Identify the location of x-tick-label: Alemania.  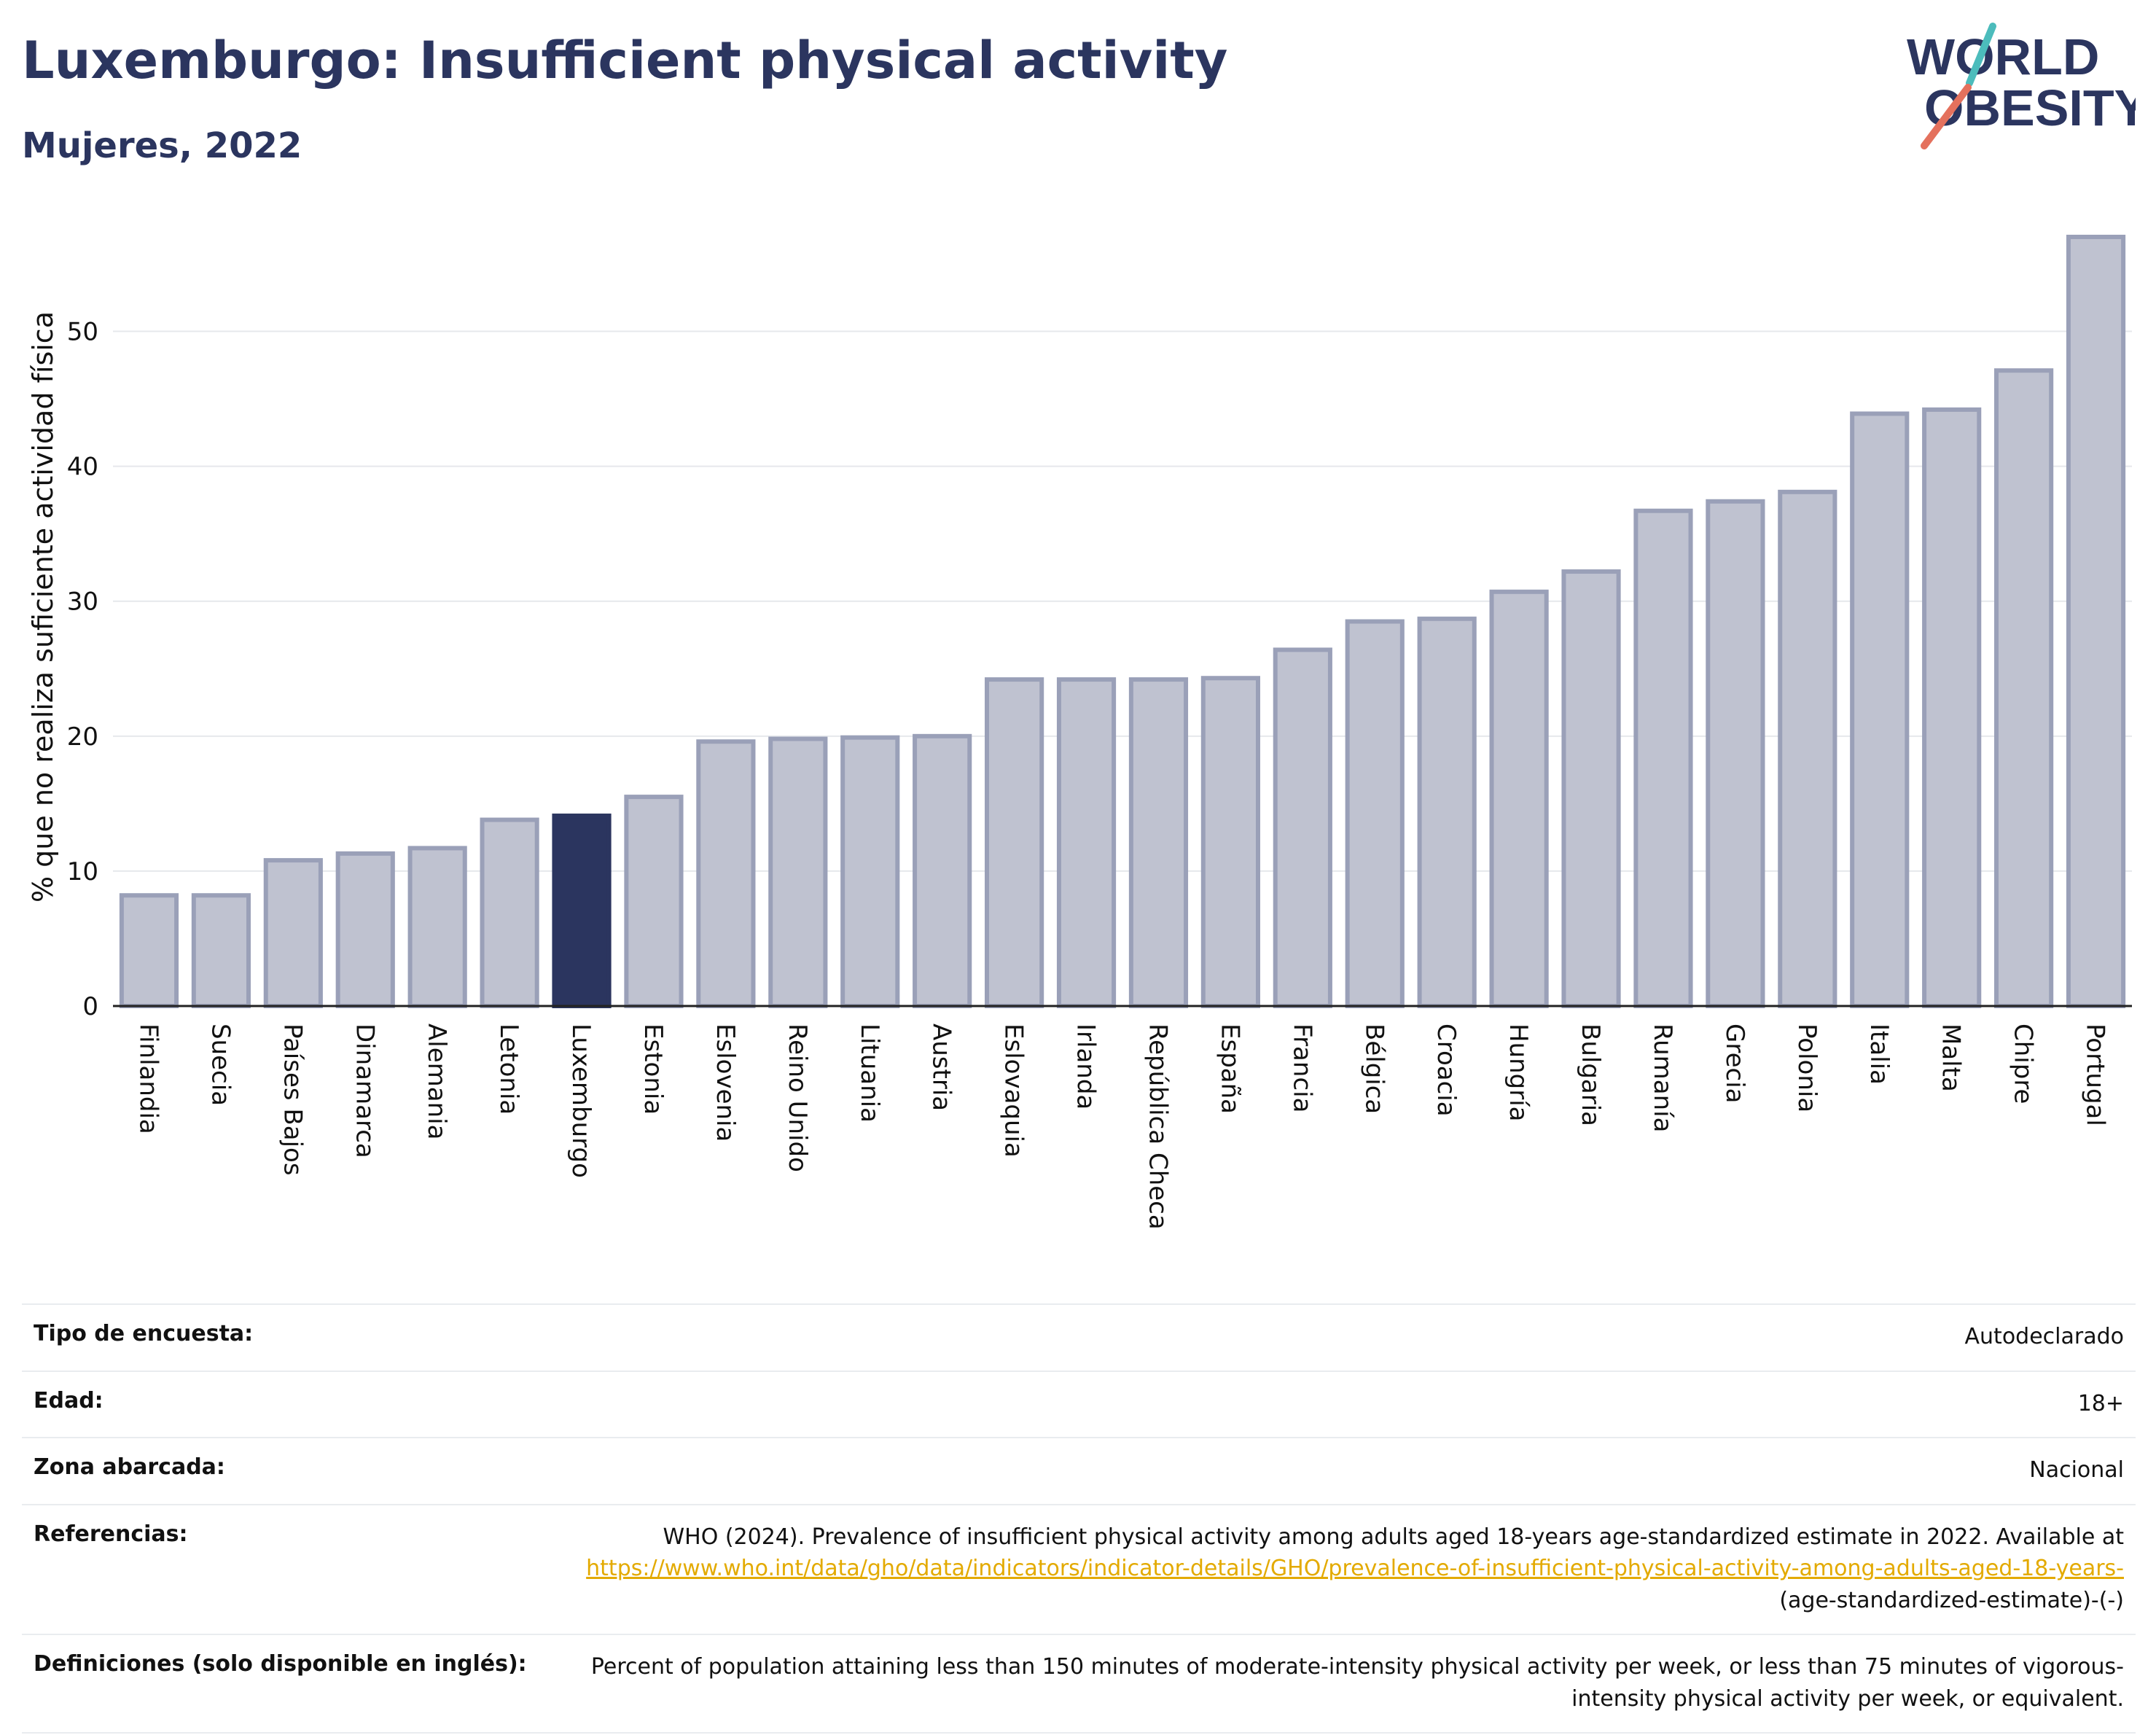
(436, 1081).